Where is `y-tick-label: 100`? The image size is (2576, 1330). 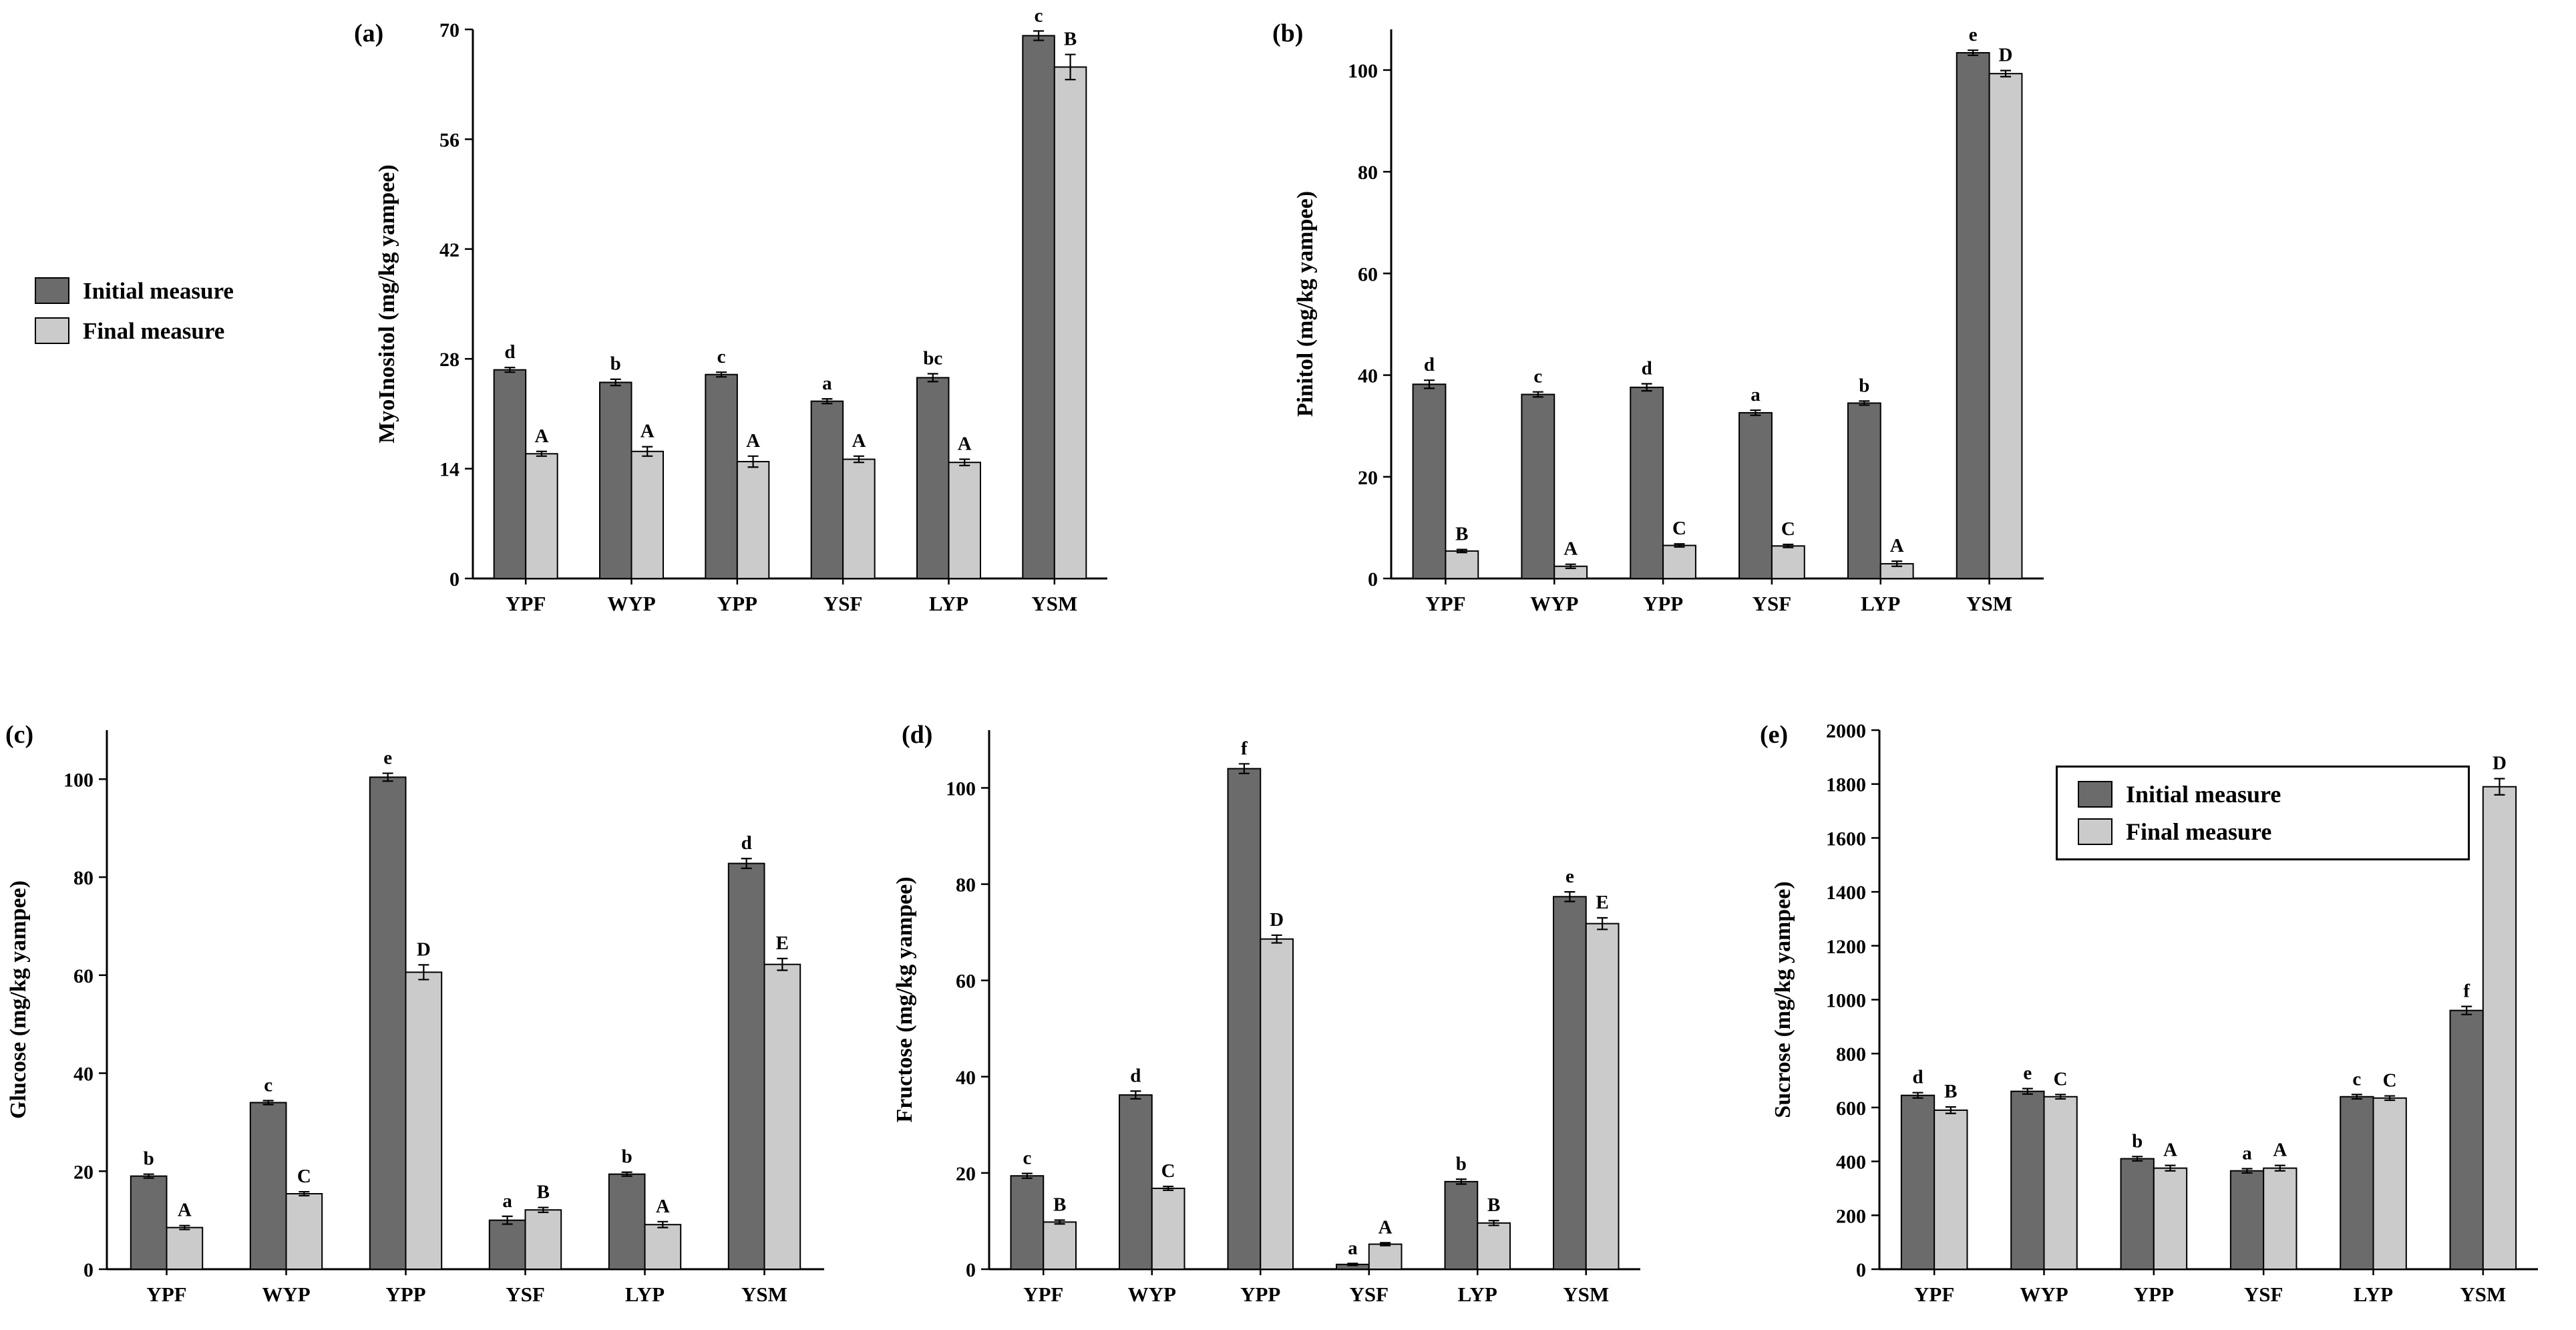 y-tick-label: 100 is located at coordinates (1363, 71).